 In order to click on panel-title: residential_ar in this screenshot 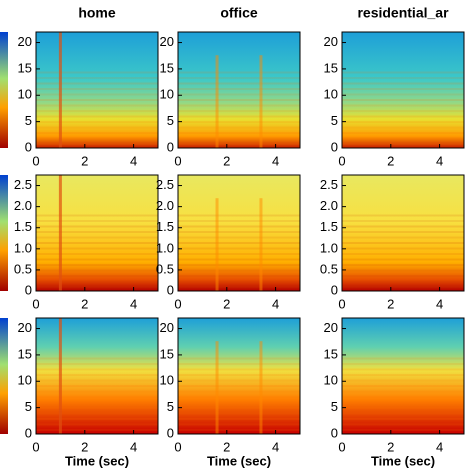, I will do `click(403, 13)`.